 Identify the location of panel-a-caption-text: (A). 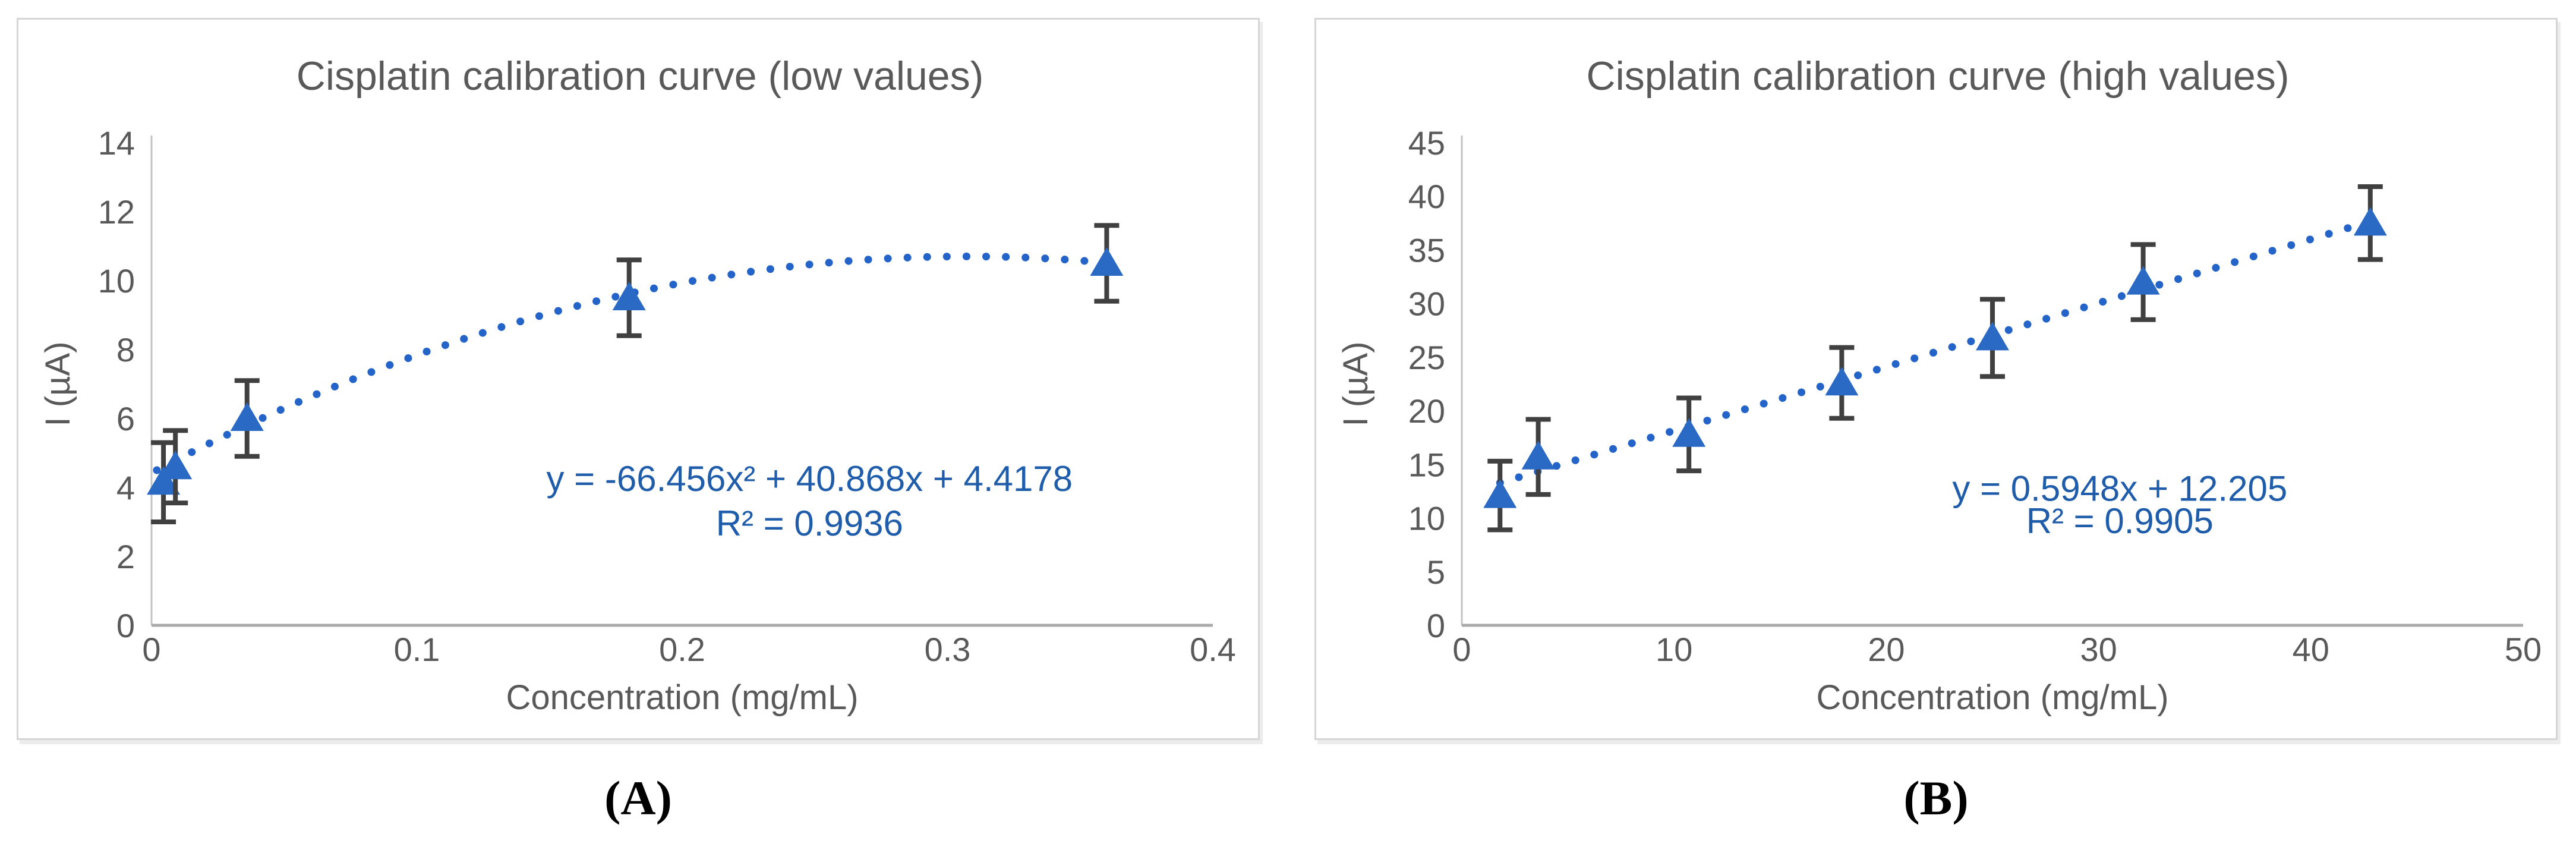
(638, 798).